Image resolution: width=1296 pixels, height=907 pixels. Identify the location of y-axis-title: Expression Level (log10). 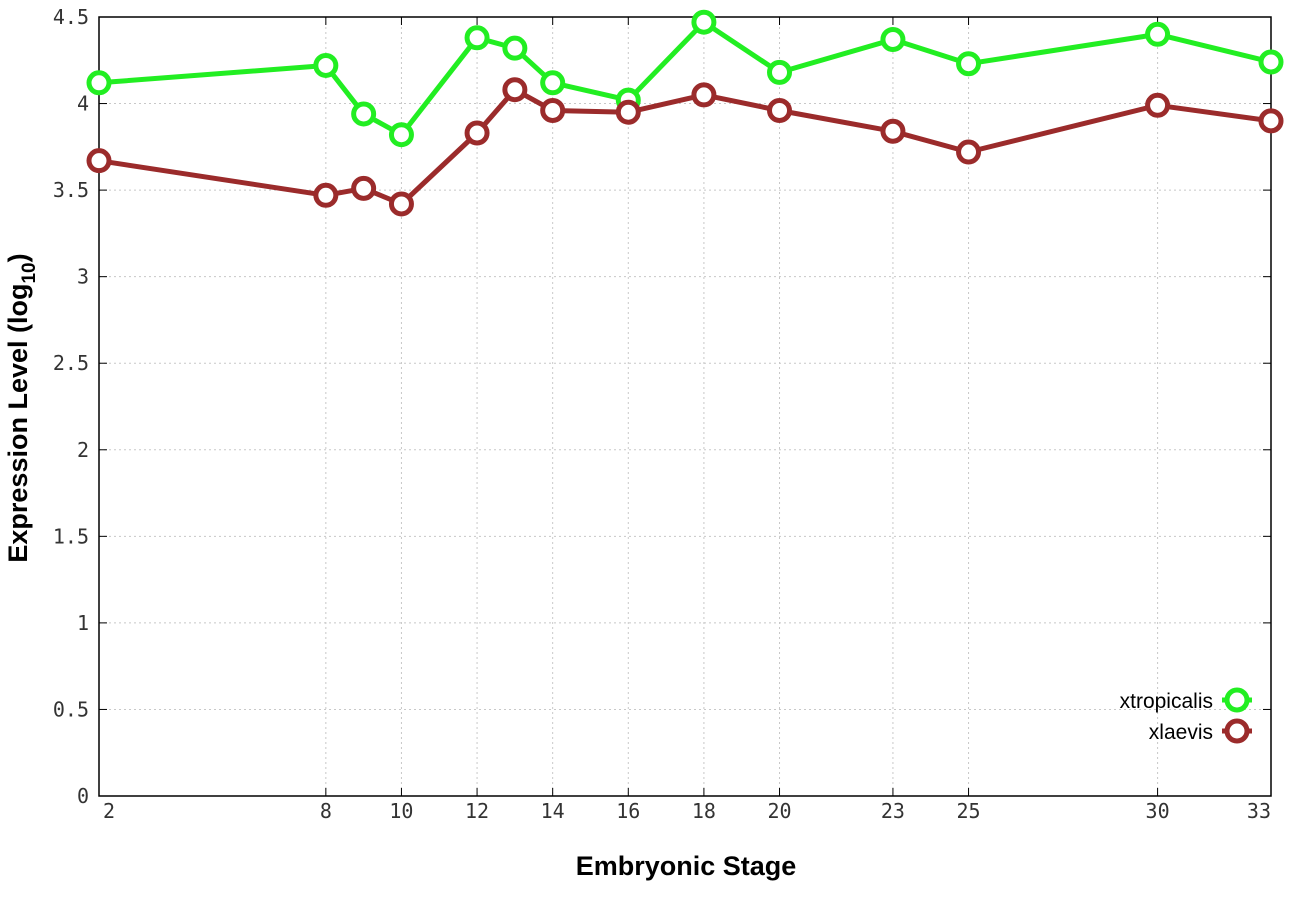
(21, 407).